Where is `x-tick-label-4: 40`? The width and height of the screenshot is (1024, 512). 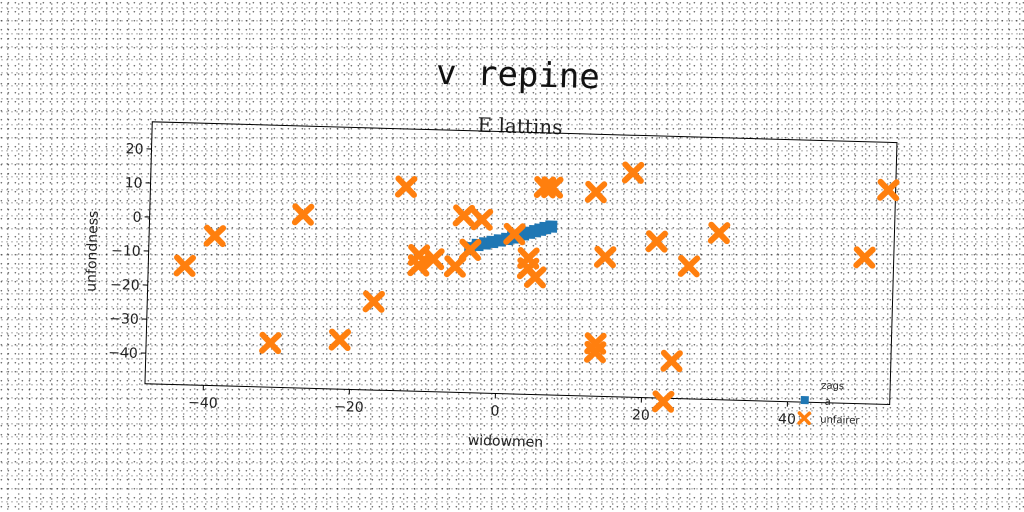 x-tick-label-4: 40 is located at coordinates (787, 419).